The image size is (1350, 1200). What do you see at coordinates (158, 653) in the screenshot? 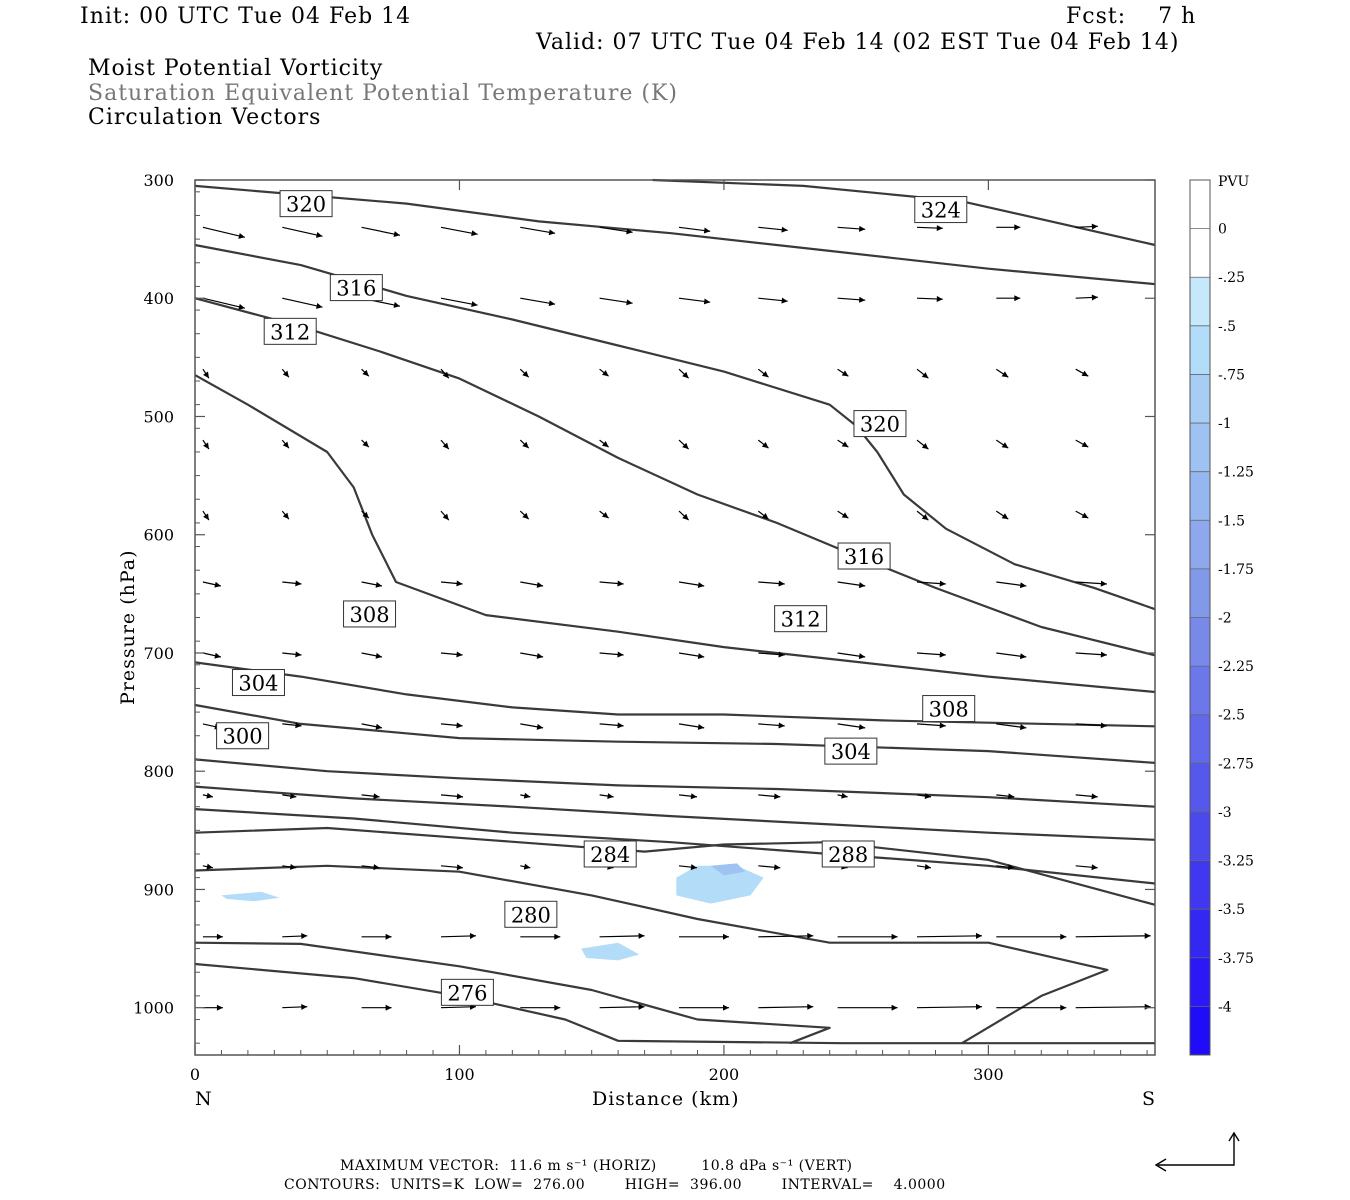
I see `y-tick-label: 700` at bounding box center [158, 653].